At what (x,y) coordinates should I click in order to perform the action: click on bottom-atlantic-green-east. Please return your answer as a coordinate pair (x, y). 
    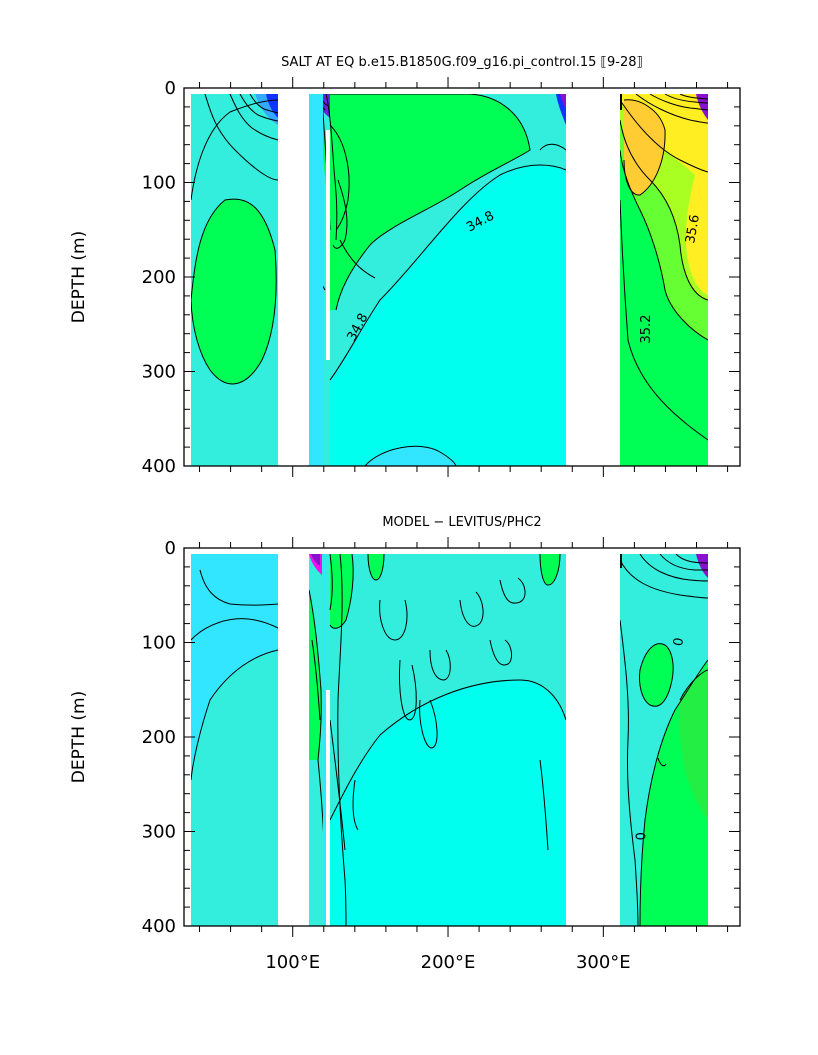
    Looking at the image, I should click on (693, 745).